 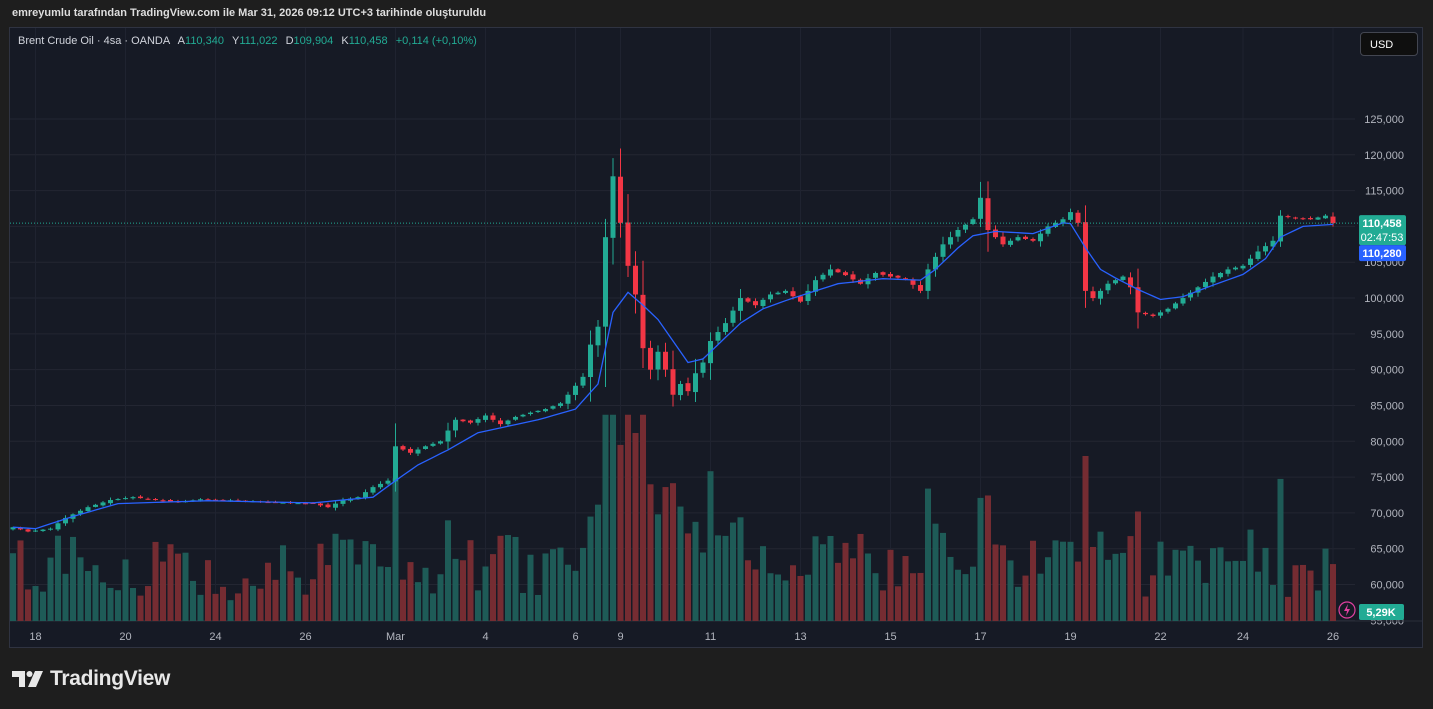 I want to click on time-axis-label: 18, so click(x=35, y=637).